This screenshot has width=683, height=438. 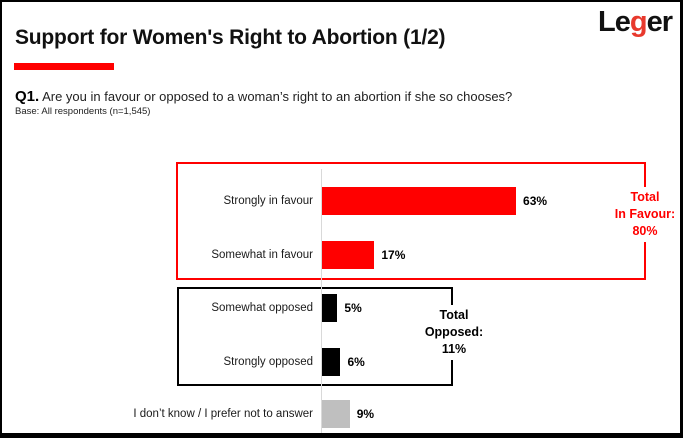 What do you see at coordinates (262, 255) in the screenshot?
I see `category-label: Somewhat in favour` at bounding box center [262, 255].